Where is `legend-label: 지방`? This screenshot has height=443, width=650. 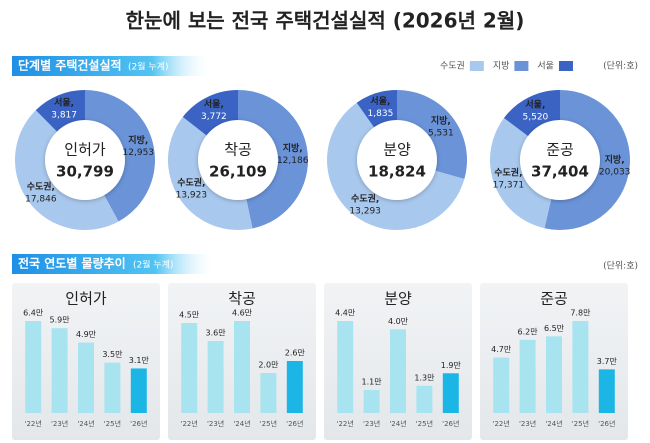
legend-label: 지방 is located at coordinates (501, 66).